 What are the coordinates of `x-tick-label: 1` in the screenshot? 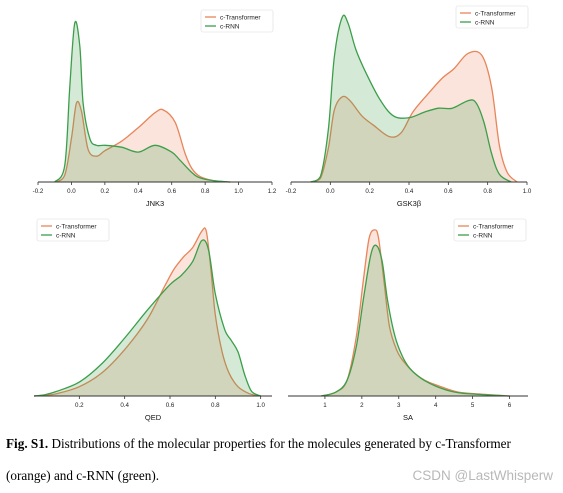 It's located at (325, 405).